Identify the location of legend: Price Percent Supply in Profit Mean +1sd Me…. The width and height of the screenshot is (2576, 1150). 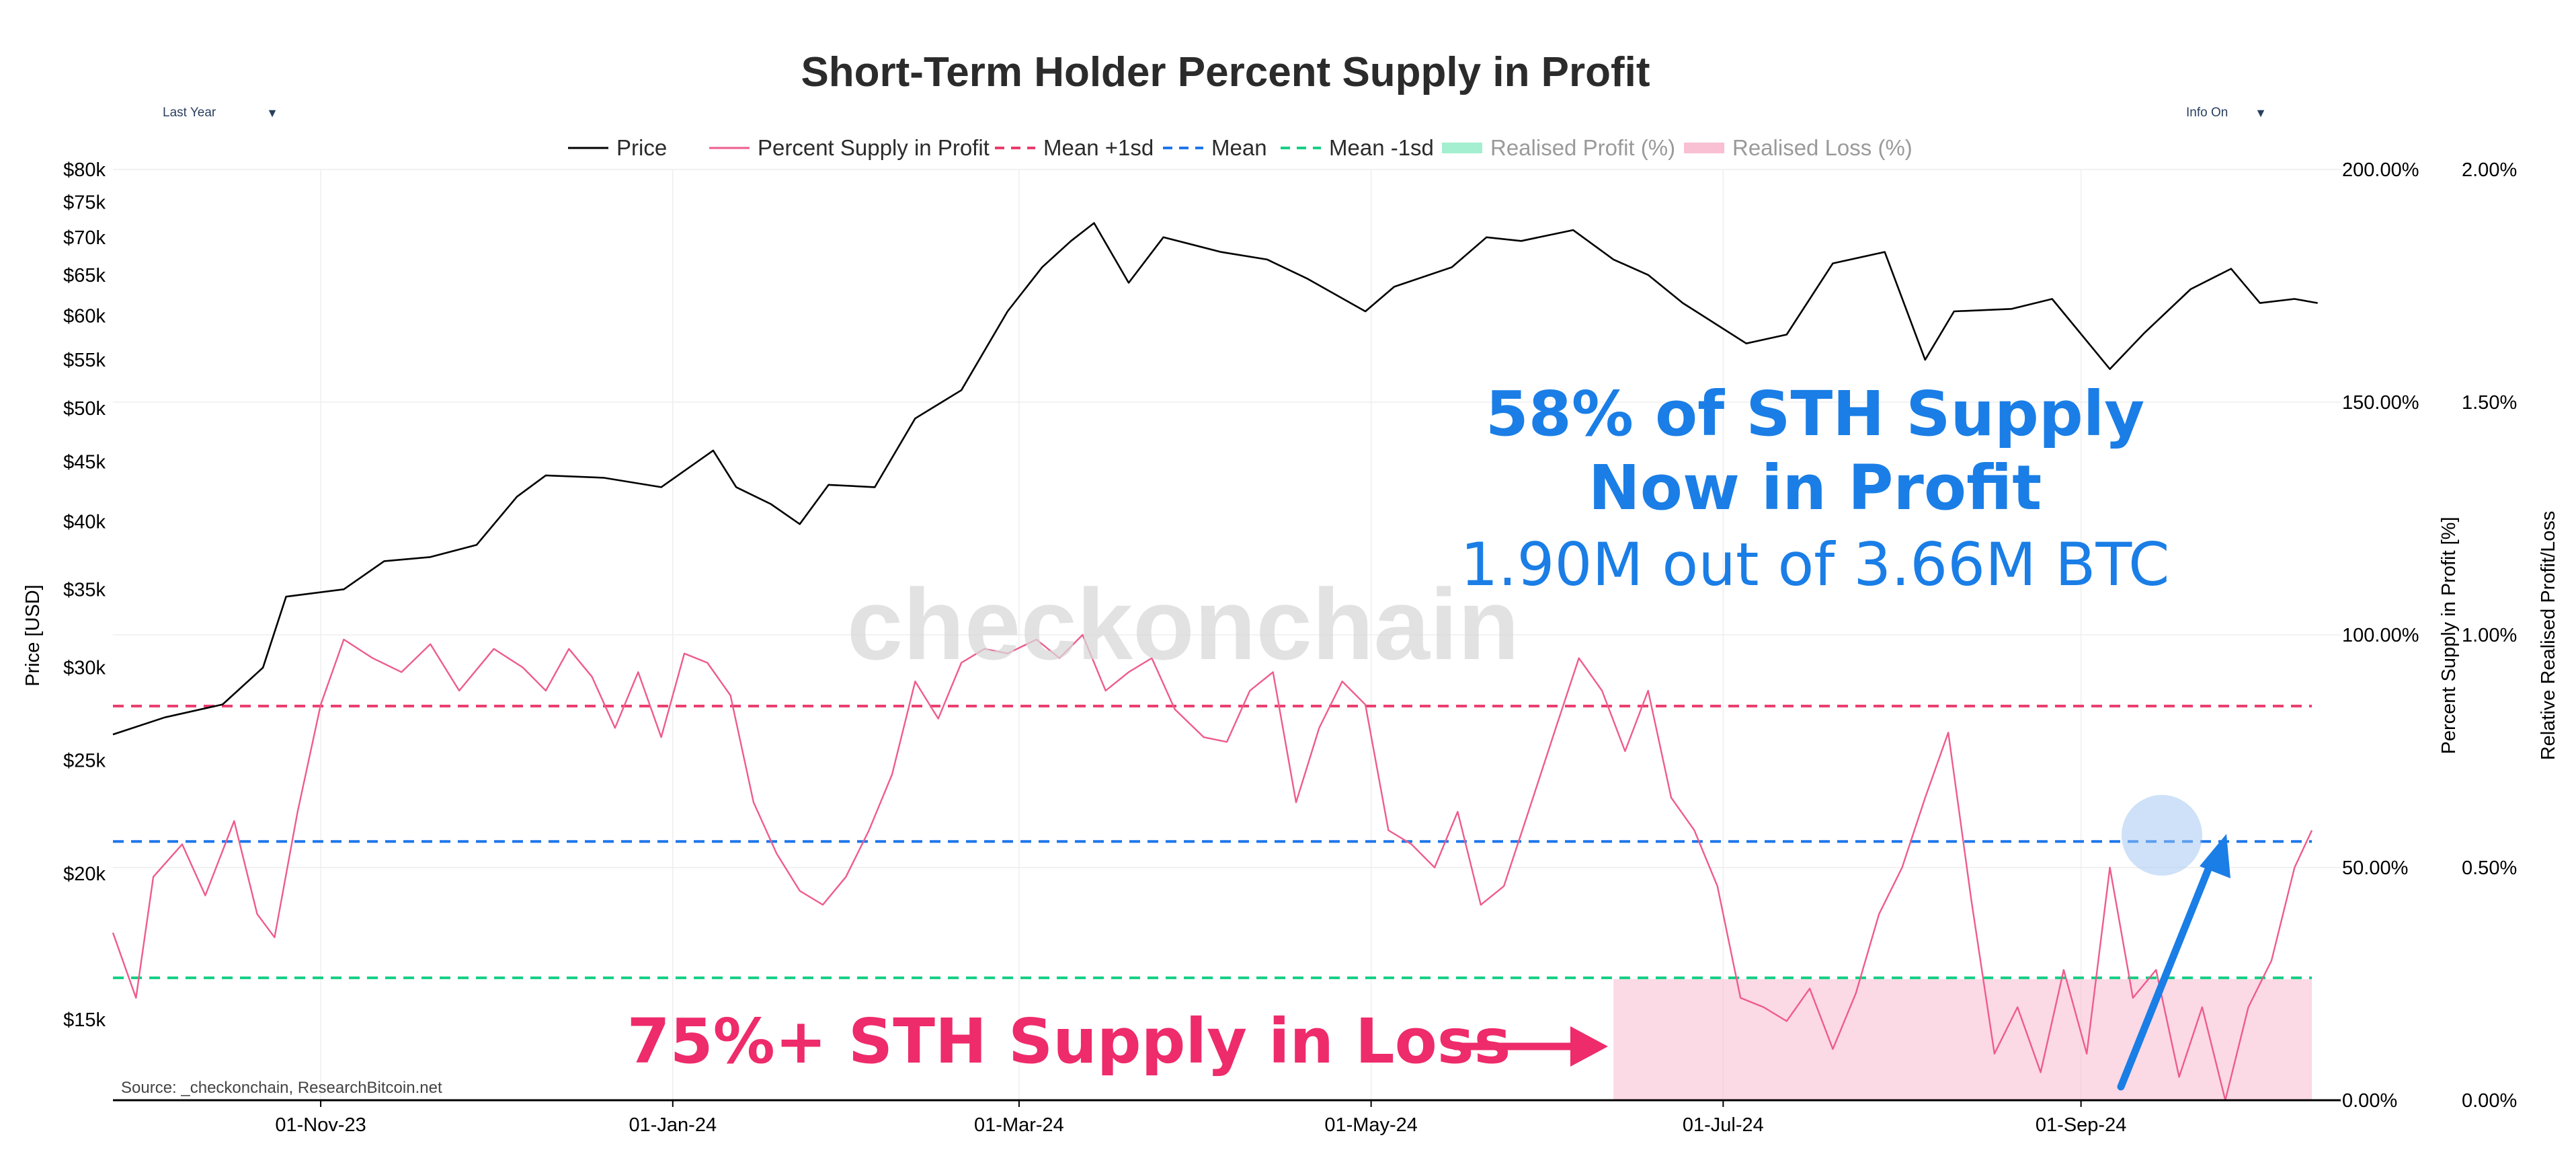
(1240, 147).